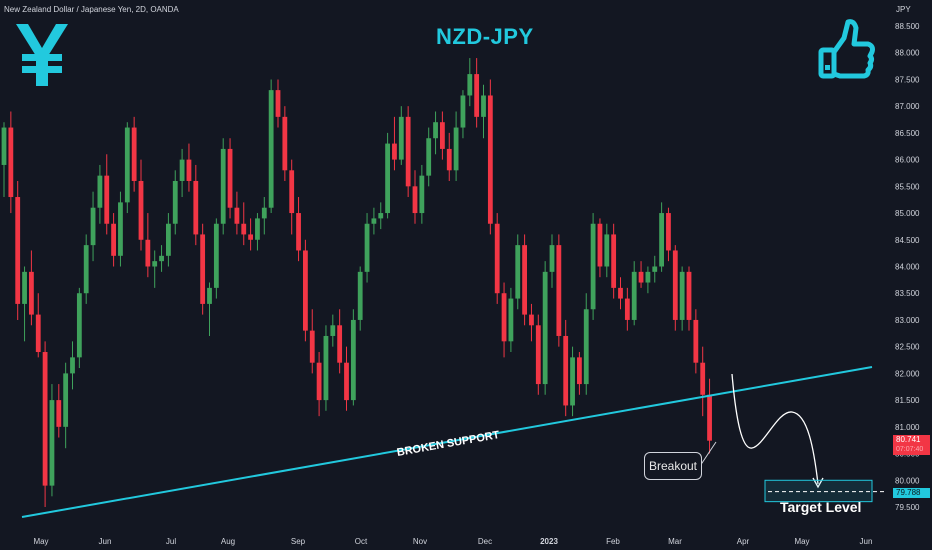 Image resolution: width=932 pixels, height=550 pixels. What do you see at coordinates (903, 9) in the screenshot?
I see `price-unit-label: JPY` at bounding box center [903, 9].